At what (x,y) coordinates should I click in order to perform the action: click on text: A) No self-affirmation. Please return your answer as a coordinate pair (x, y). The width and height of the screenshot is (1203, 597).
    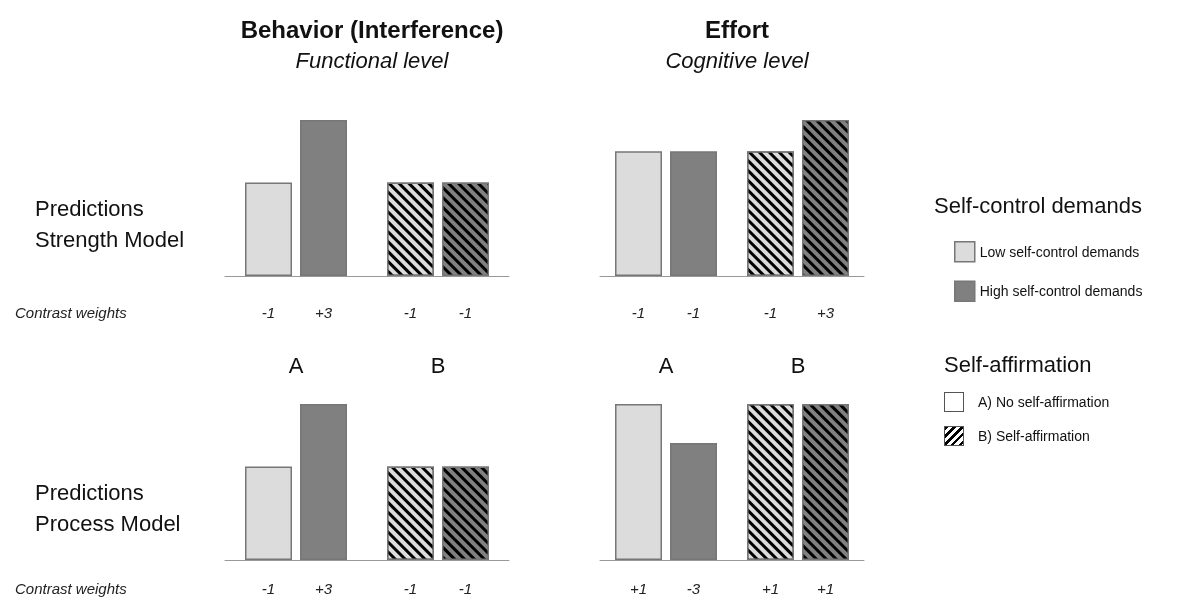
    Looking at the image, I should click on (1044, 402).